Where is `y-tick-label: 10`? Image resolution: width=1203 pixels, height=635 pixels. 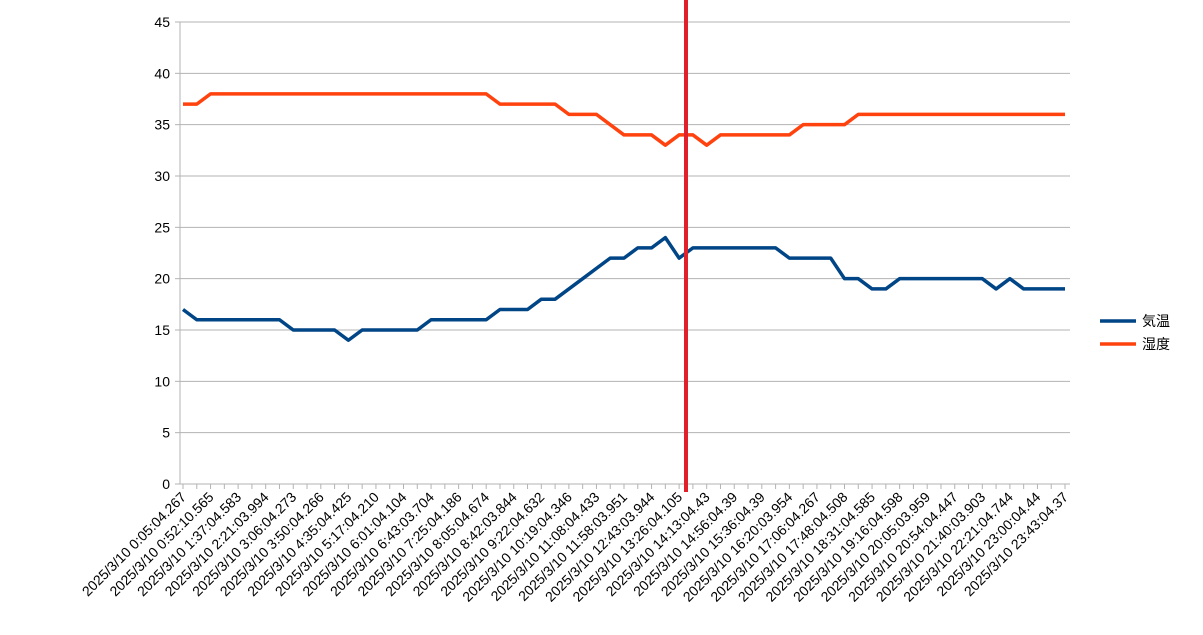
y-tick-label: 10 is located at coordinates (162, 381).